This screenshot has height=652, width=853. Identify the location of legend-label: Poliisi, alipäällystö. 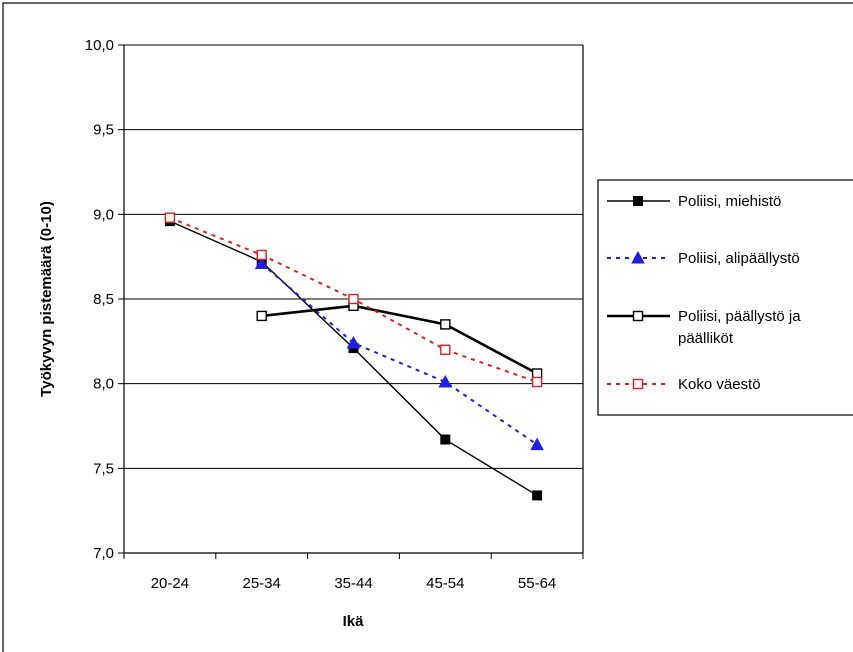
(739, 258).